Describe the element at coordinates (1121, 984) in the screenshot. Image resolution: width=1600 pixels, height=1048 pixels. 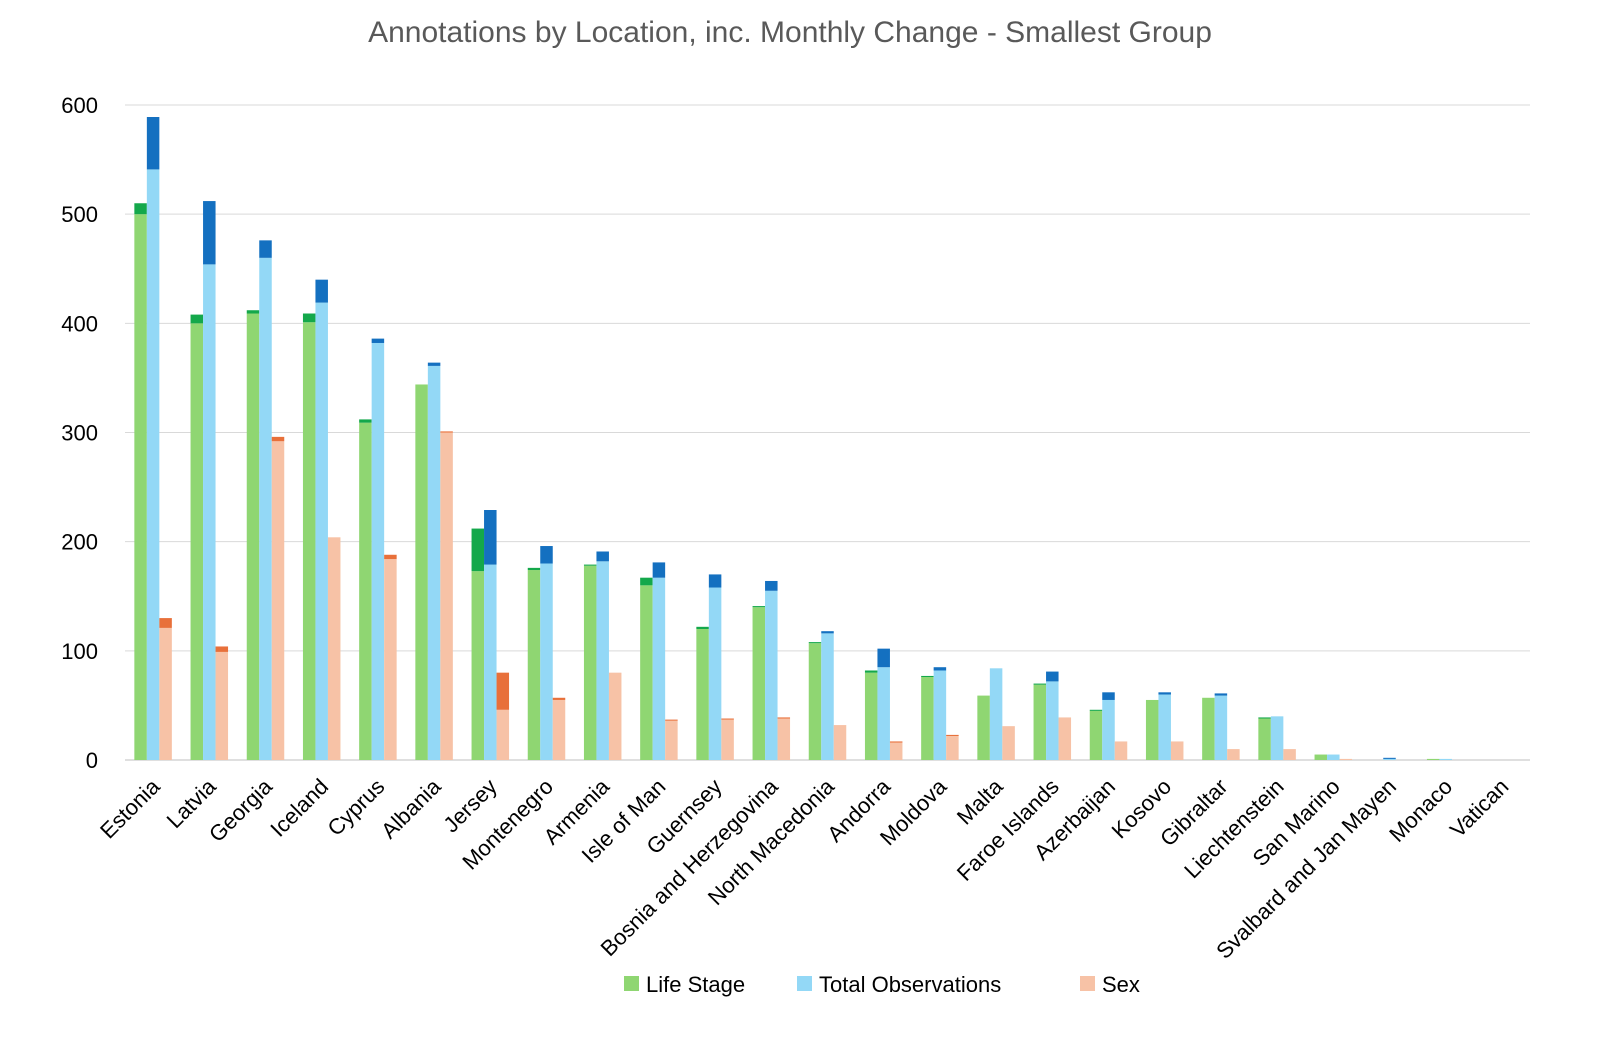
I see `legend-label: Sex` at that location.